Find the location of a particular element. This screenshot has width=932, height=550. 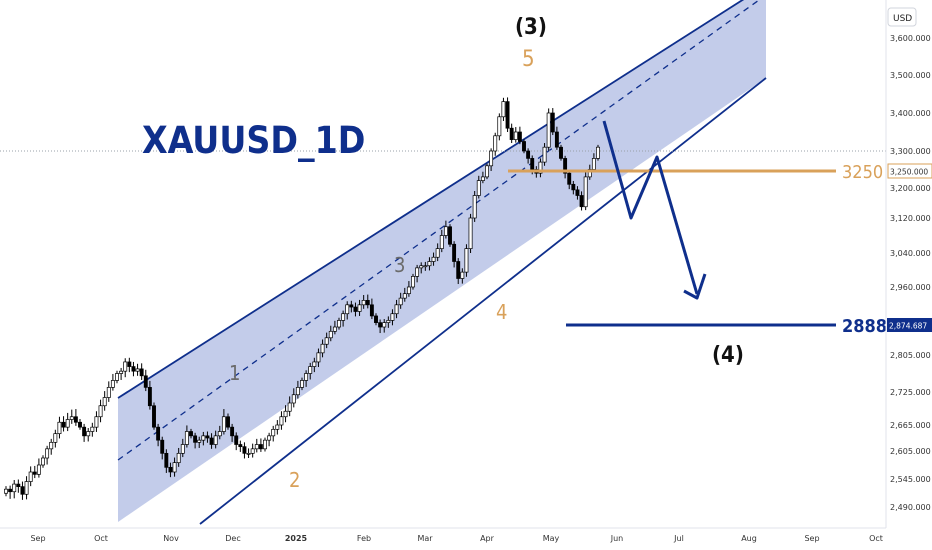

time-tick-6: Mar is located at coordinates (425, 538).